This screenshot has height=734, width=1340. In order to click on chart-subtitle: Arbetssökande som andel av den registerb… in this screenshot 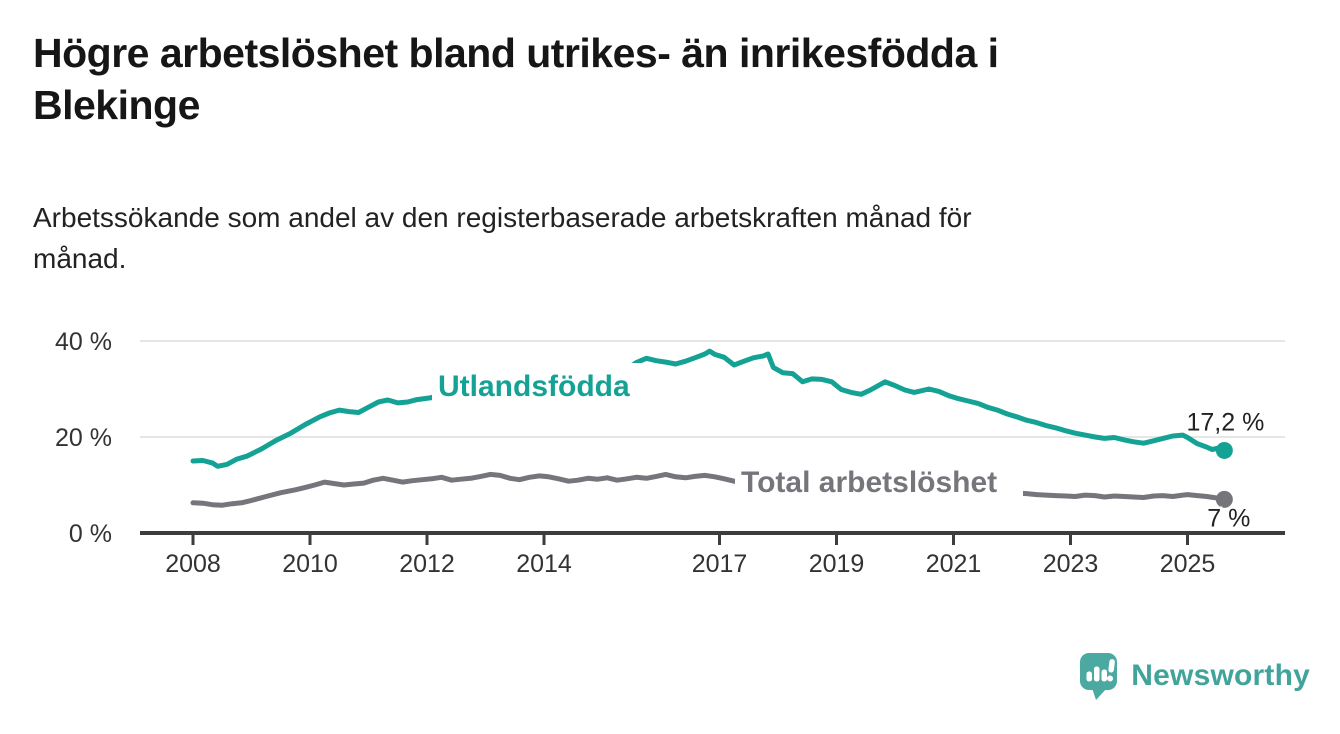, I will do `click(658, 238)`.